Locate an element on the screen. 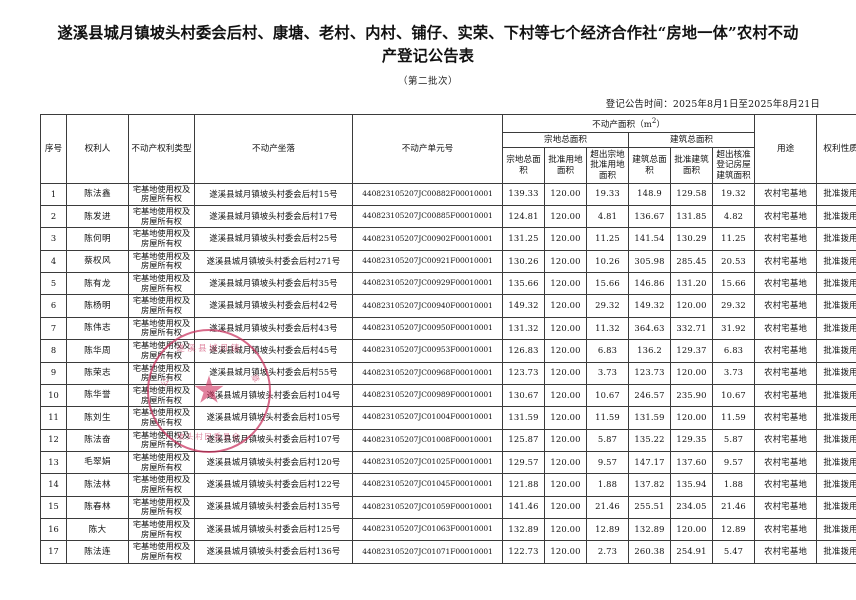  cell-location: 遂溪县城月镇坡头村委会后村271号 is located at coordinates (273, 261).